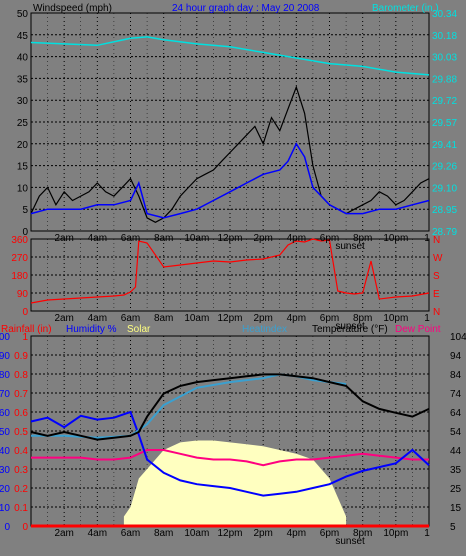  Describe the element at coordinates (5, 451) in the screenshot. I see `humidity-tick-label: 40` at that location.